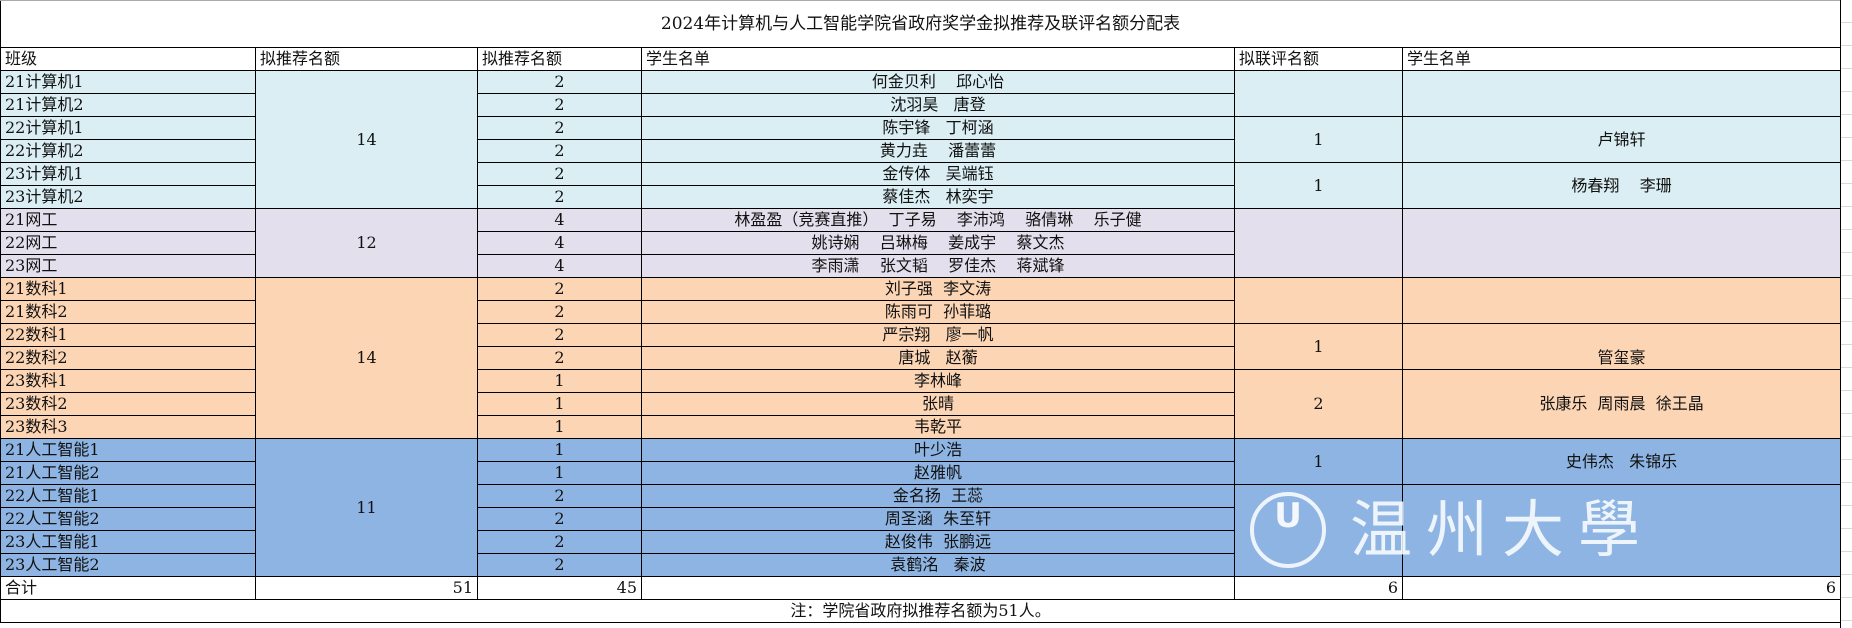 The width and height of the screenshot is (1852, 628). I want to click on student-names-cell: 陈雨可 孙菲璐, so click(938, 312).